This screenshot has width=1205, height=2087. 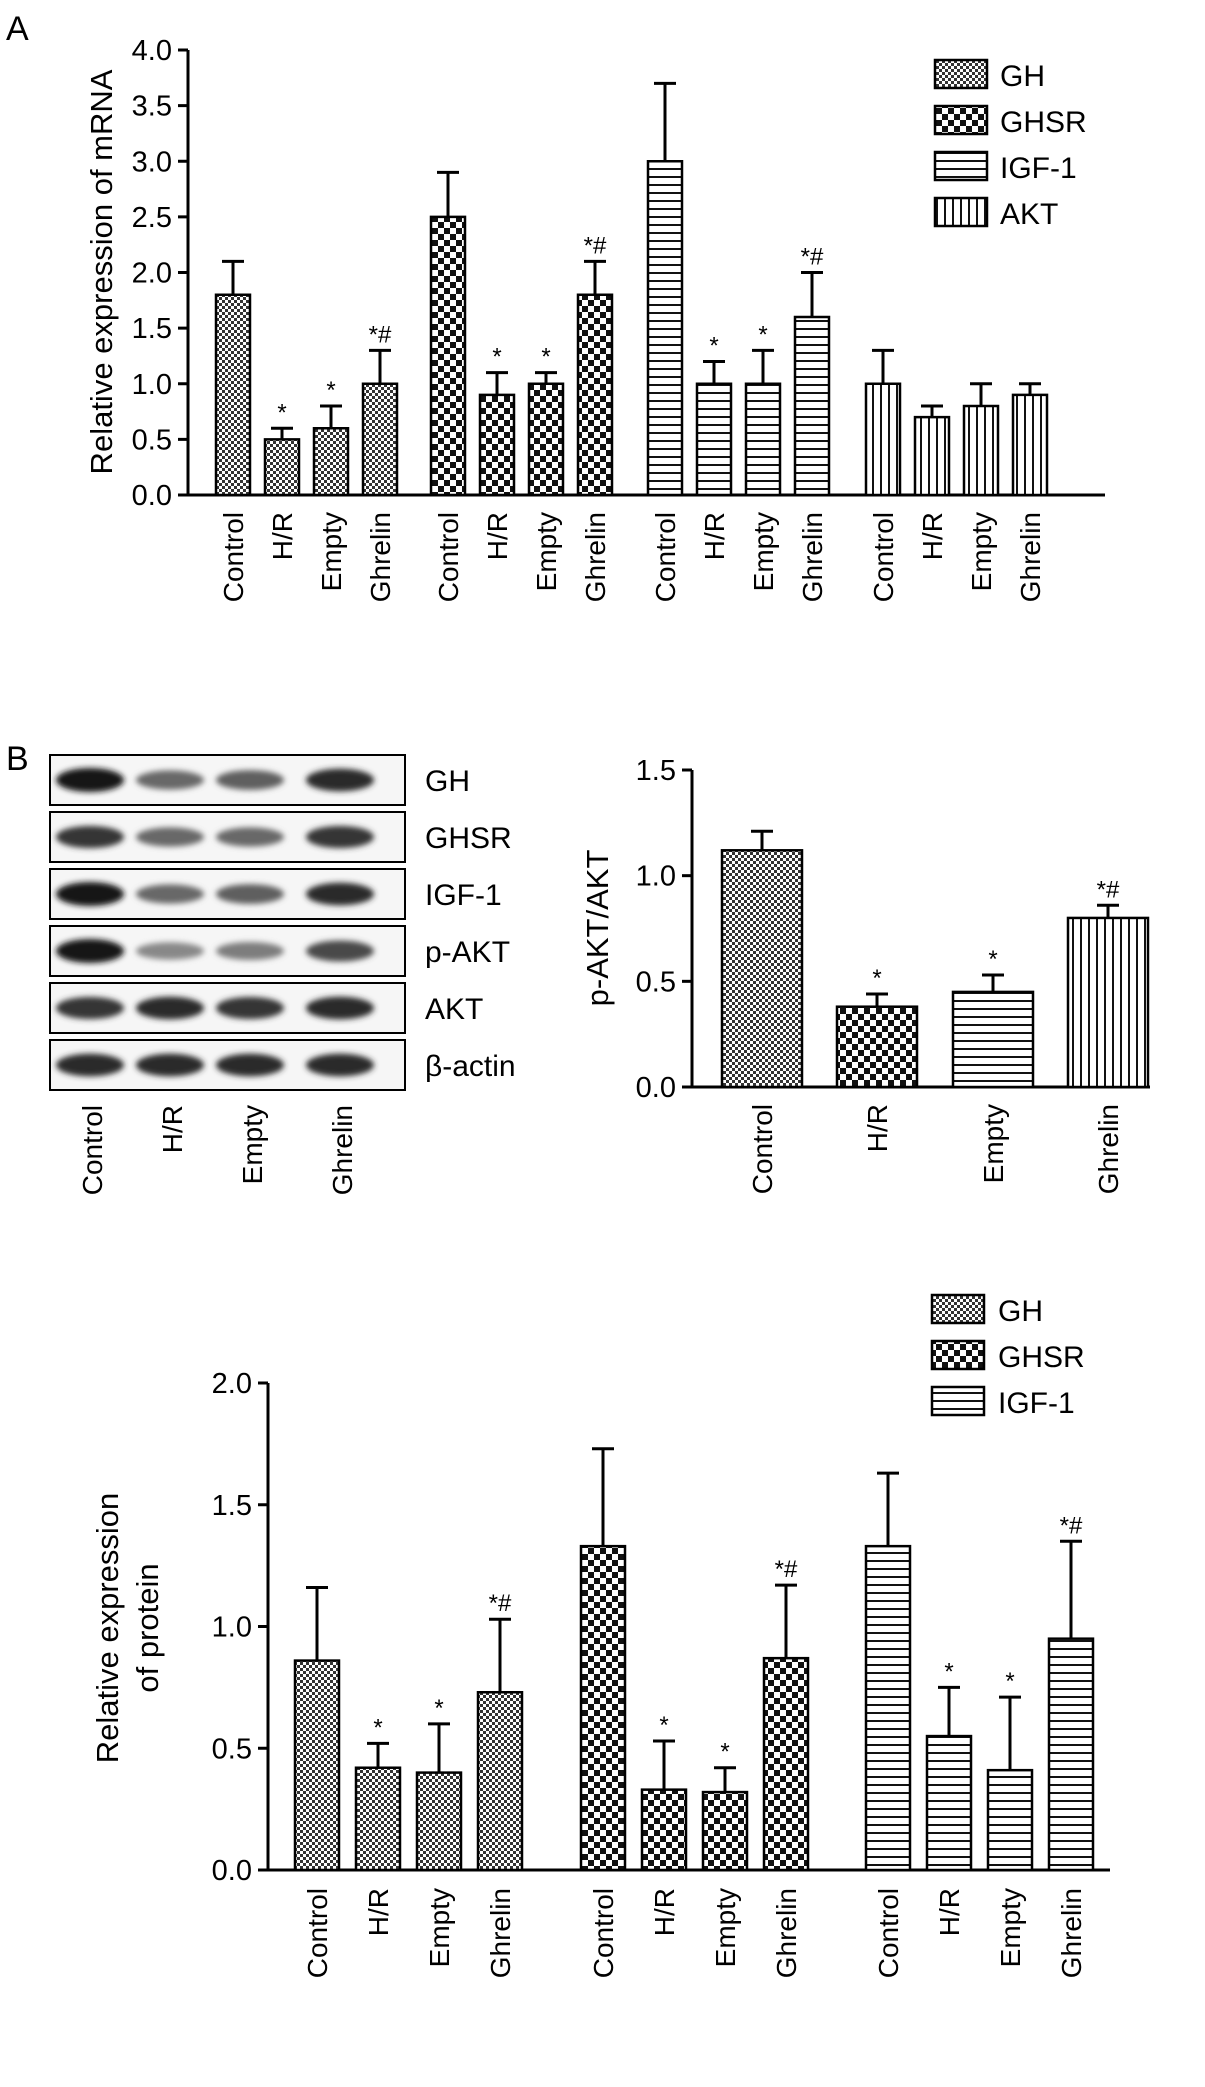 What do you see at coordinates (656, 982) in the screenshot?
I see `y-tick-label: 0.5` at bounding box center [656, 982].